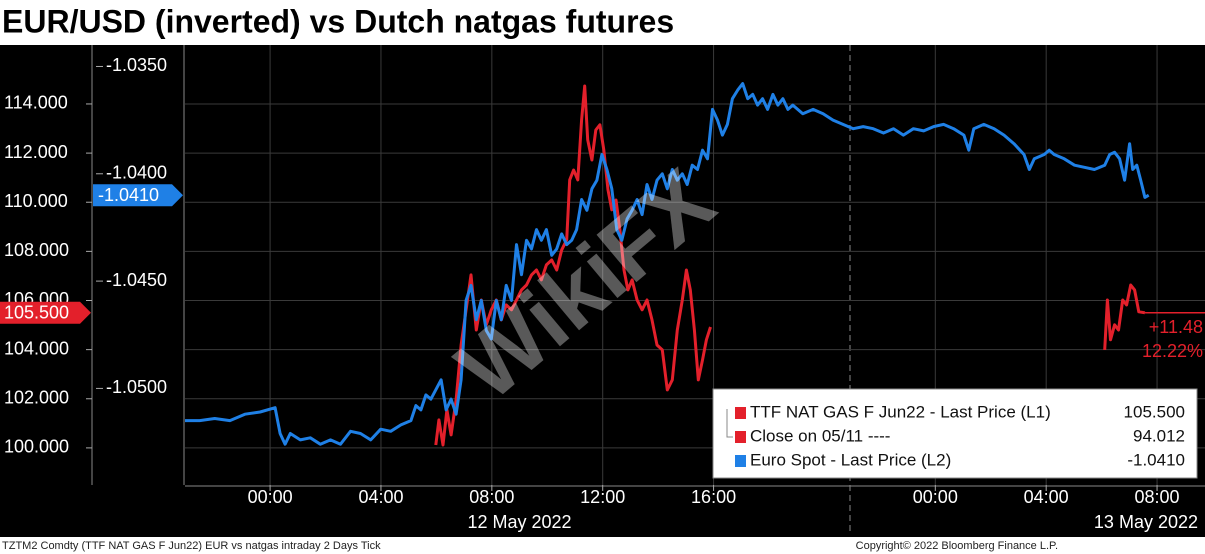  I want to click on footer-right: Copyright© 2022 Bloomberg Finance L.P., so click(957, 546).